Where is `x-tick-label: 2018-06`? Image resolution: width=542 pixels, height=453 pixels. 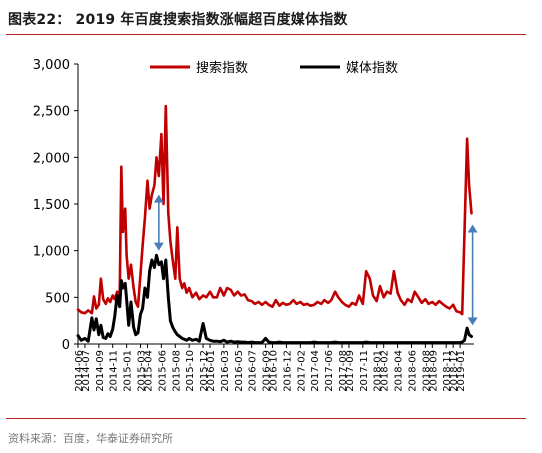 x-tick-label: 2018-06 is located at coordinates (412, 371).